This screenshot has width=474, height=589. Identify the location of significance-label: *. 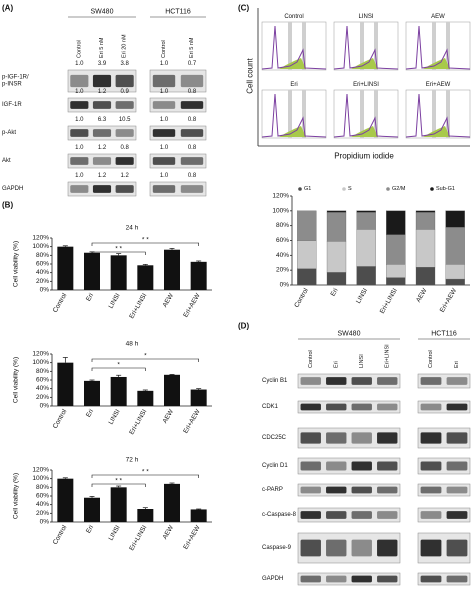
(118, 365).